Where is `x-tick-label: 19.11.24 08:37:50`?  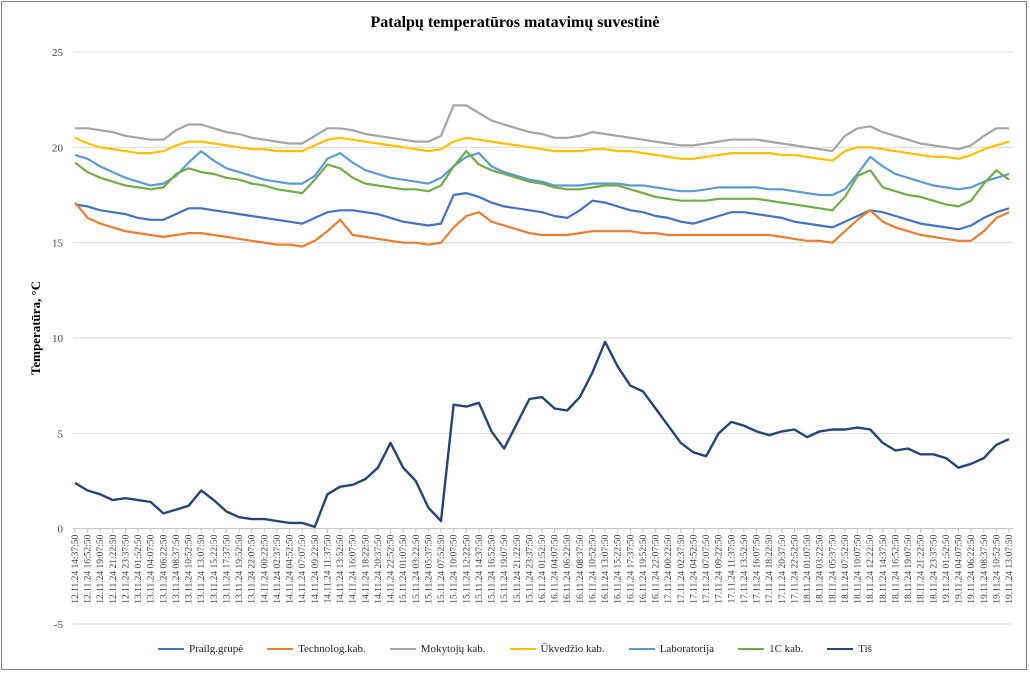
x-tick-label: 19.11.24 08:37:50 is located at coordinates (985, 568).